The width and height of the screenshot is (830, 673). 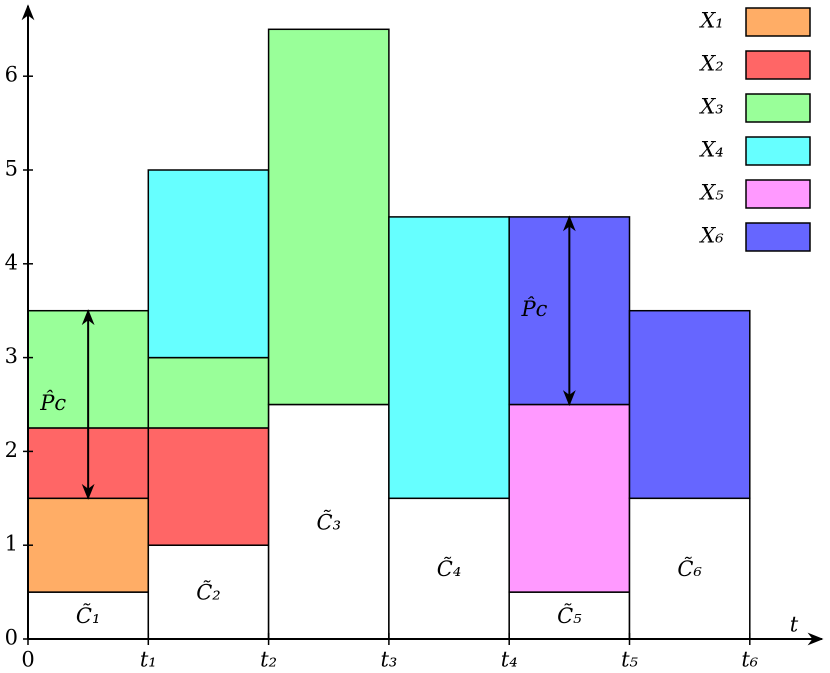 I want to click on base-label: C̃₂, so click(x=208, y=593).